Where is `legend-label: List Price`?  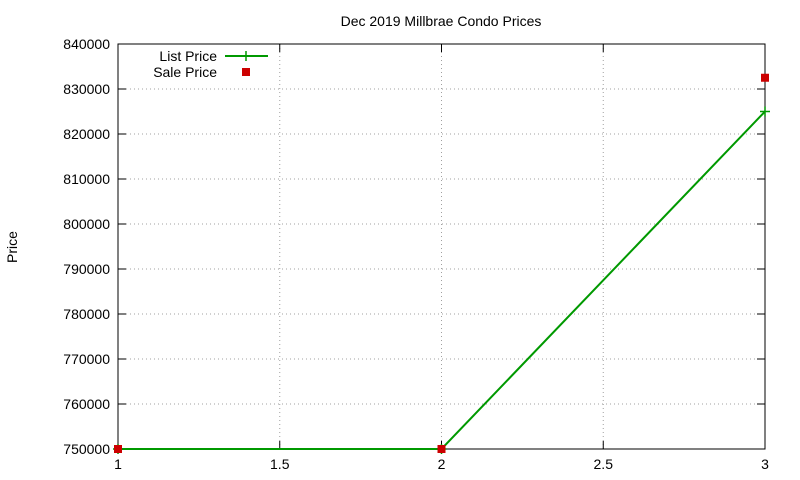 legend-label: List Price is located at coordinates (188, 56).